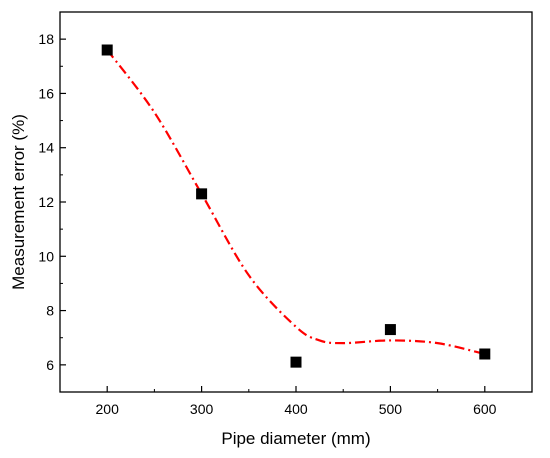  I want to click on y-tick-label: 16, so click(46, 93).